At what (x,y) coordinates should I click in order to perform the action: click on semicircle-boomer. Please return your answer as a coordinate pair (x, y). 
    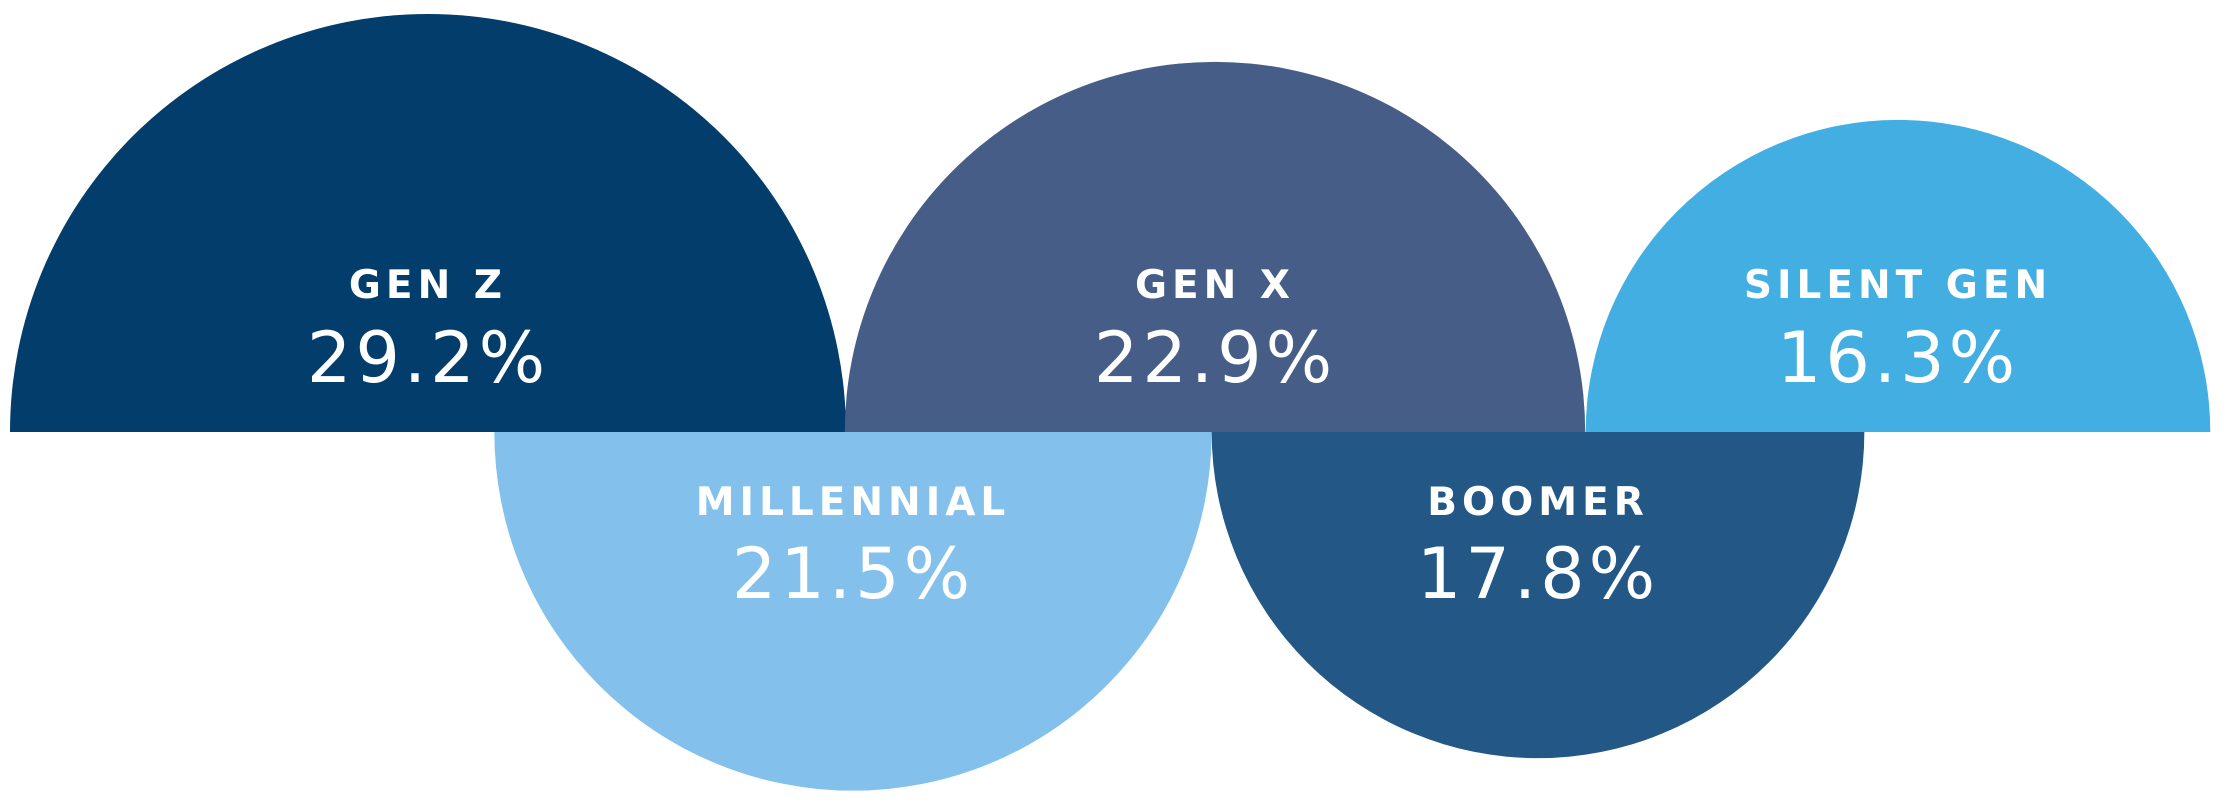
    Looking at the image, I should click on (1538, 595).